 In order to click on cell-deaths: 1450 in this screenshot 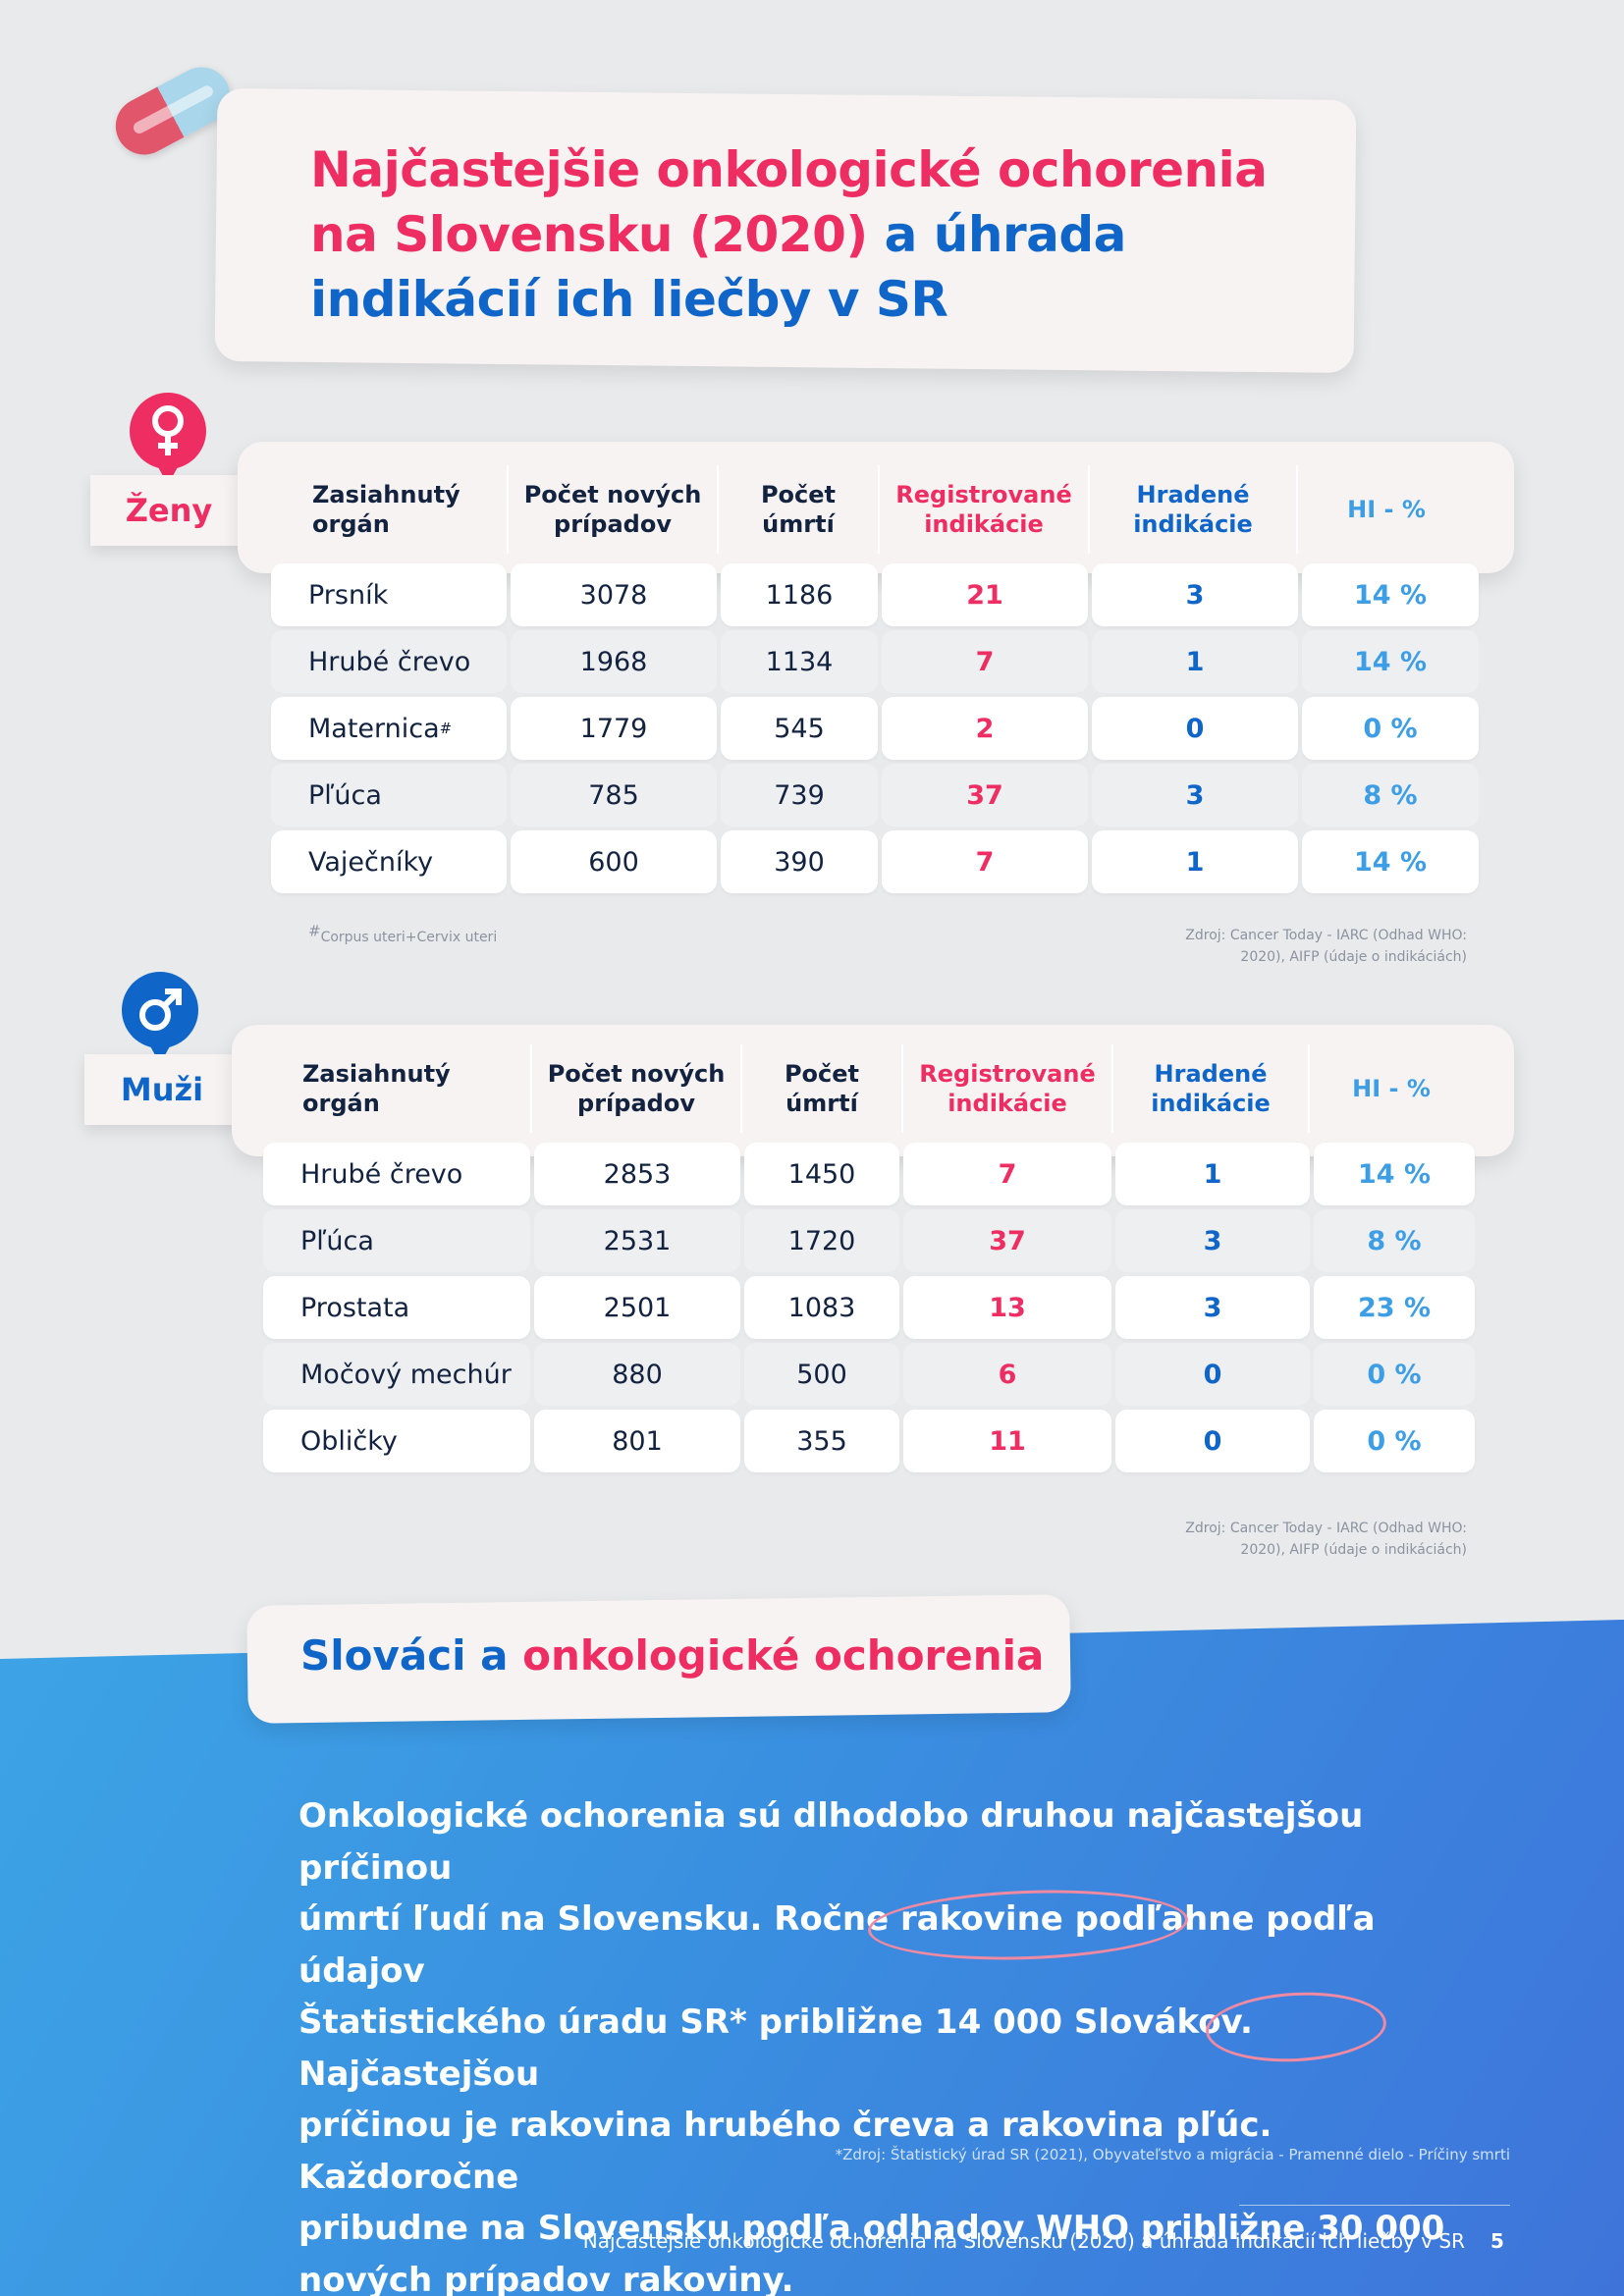, I will do `click(821, 1174)`.